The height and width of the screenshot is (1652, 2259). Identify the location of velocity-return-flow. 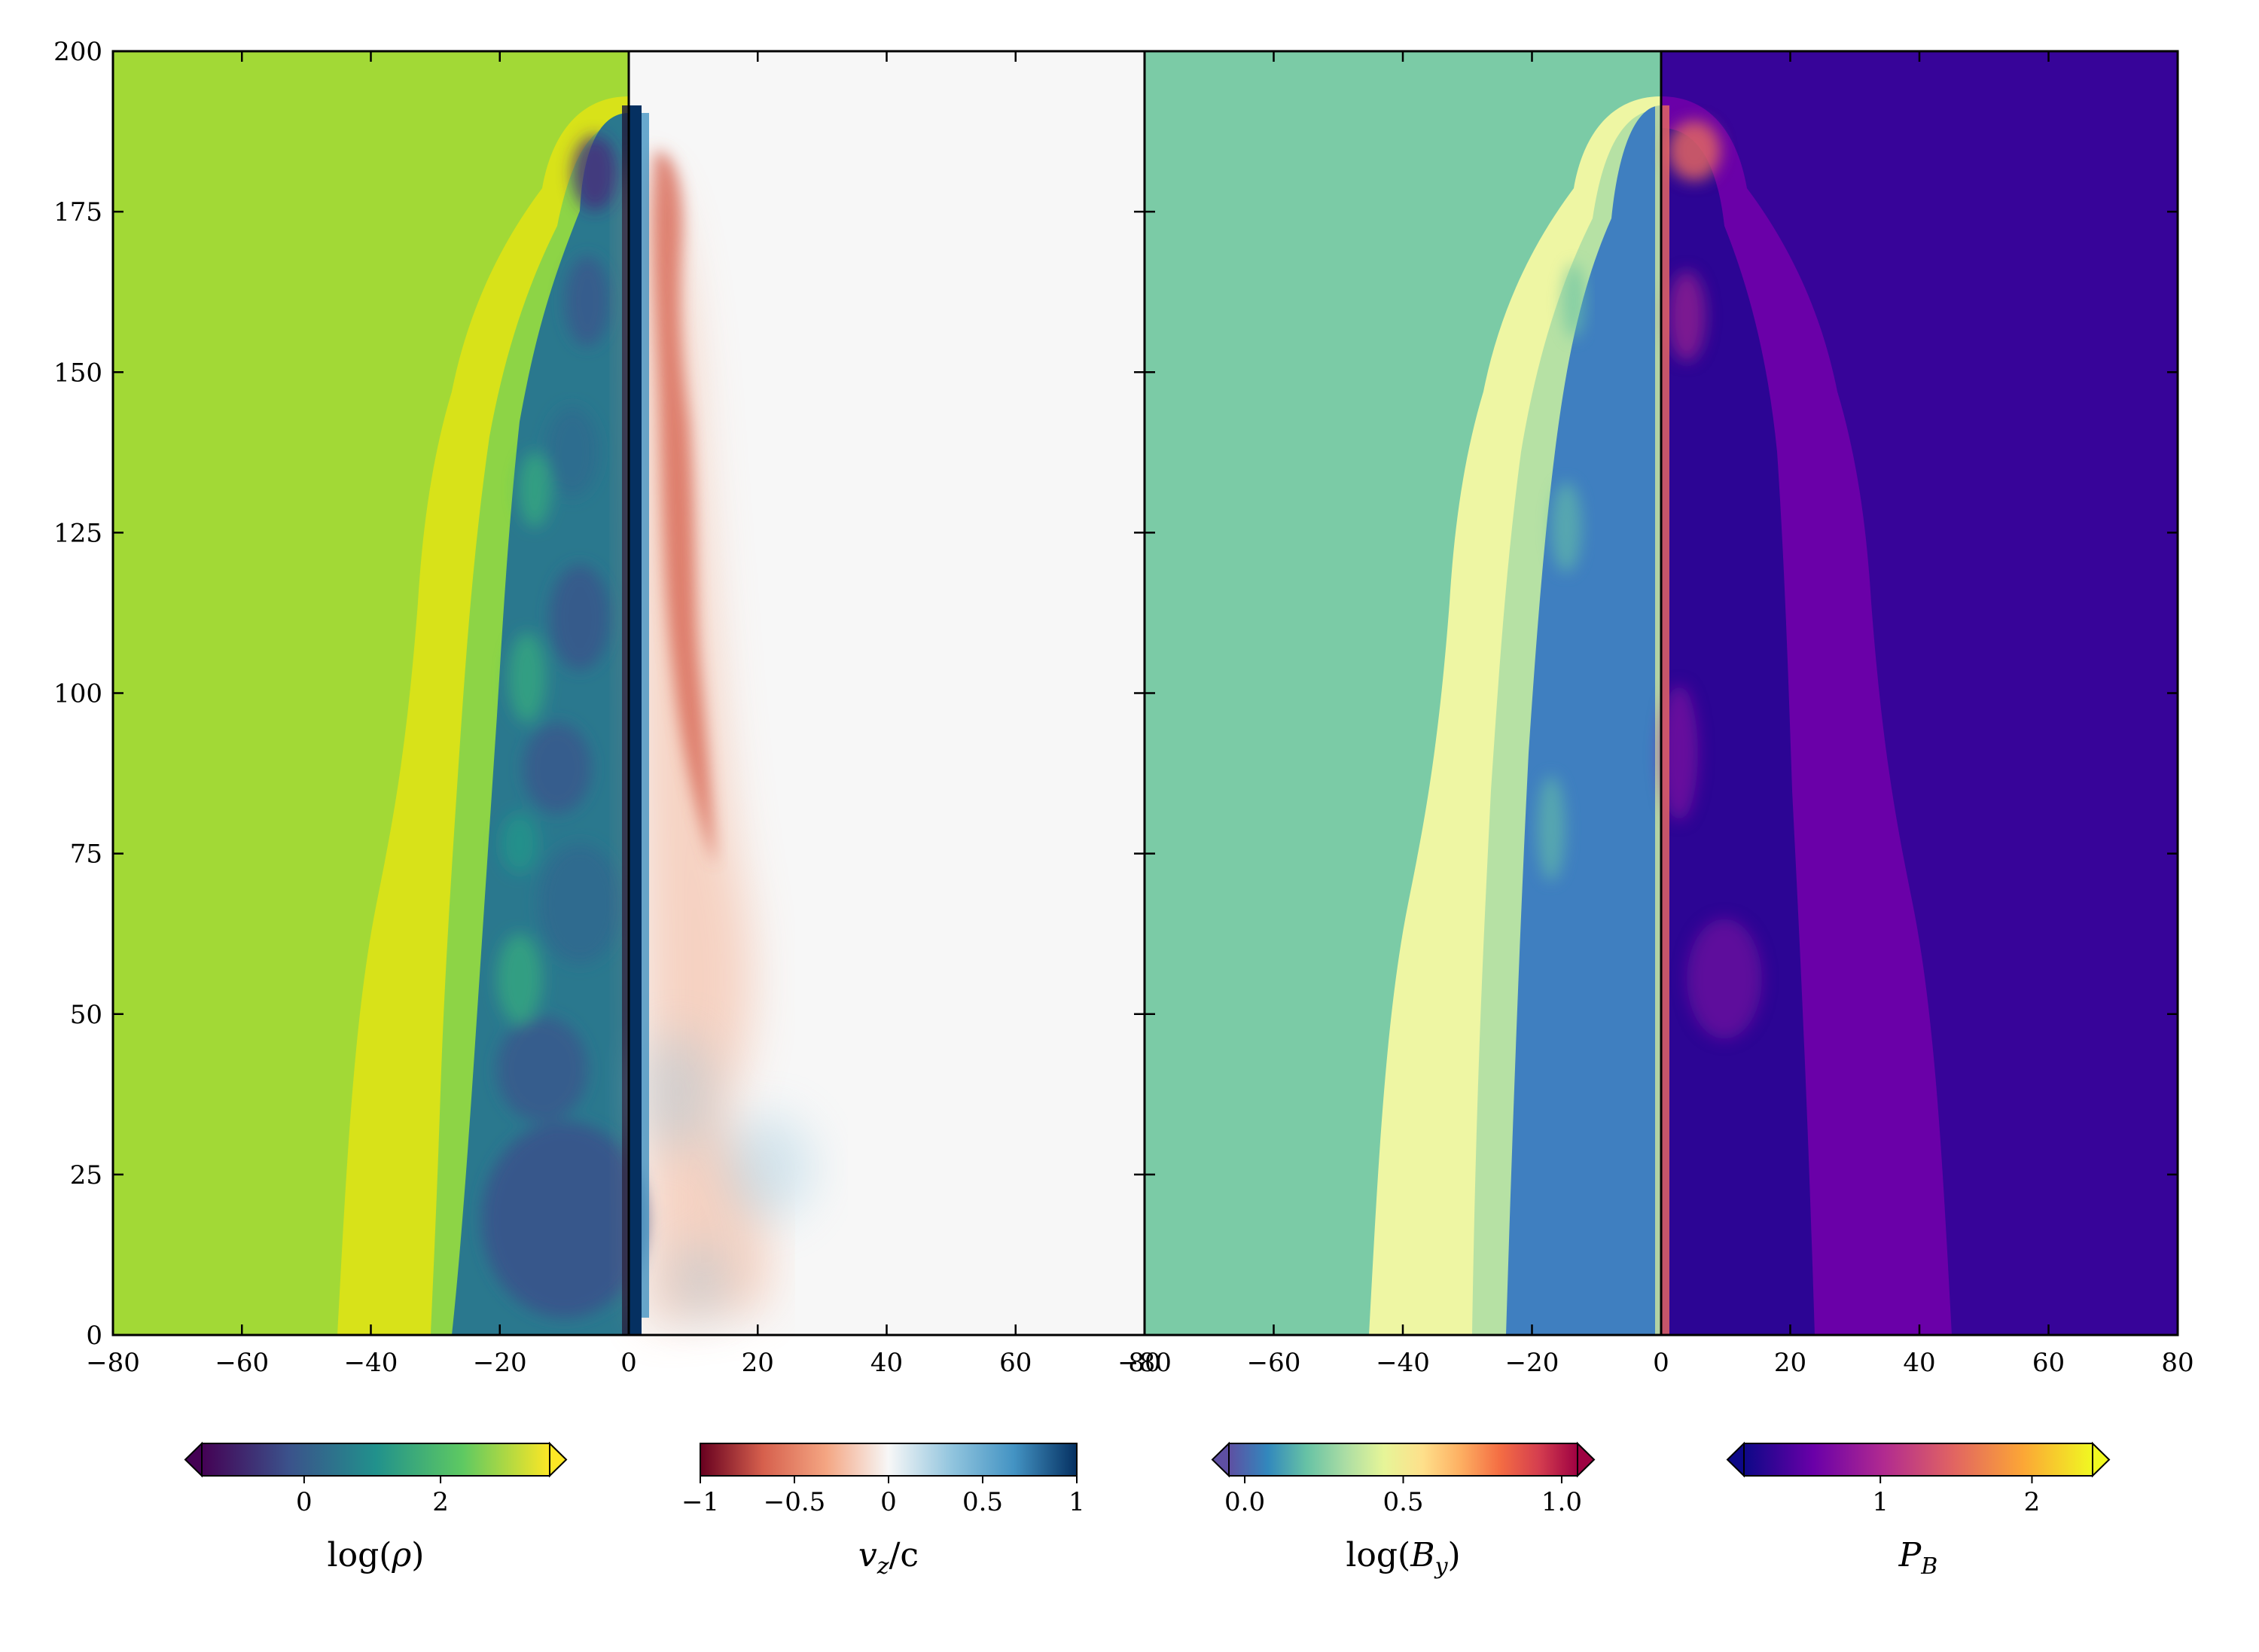
(683, 509).